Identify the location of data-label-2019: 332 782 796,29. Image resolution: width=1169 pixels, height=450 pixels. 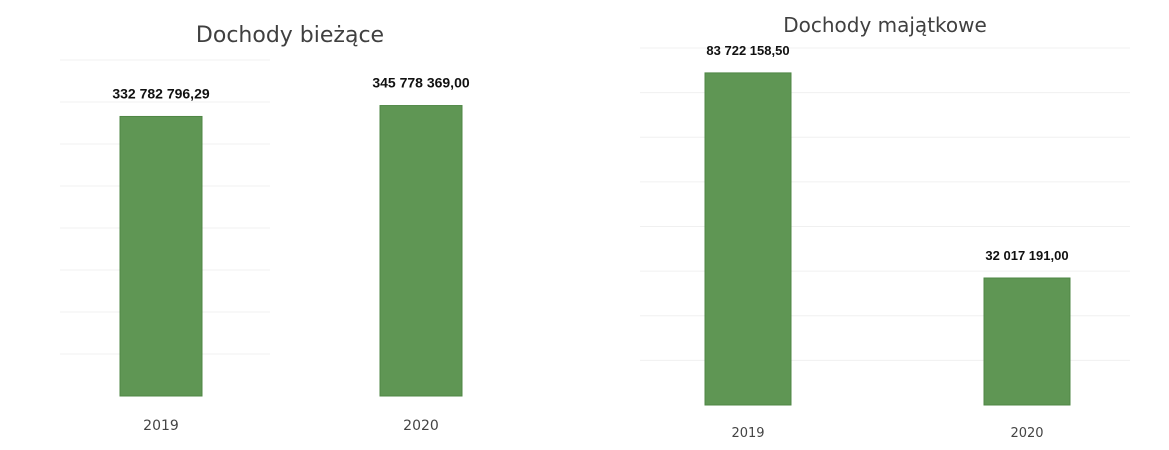
(161, 93).